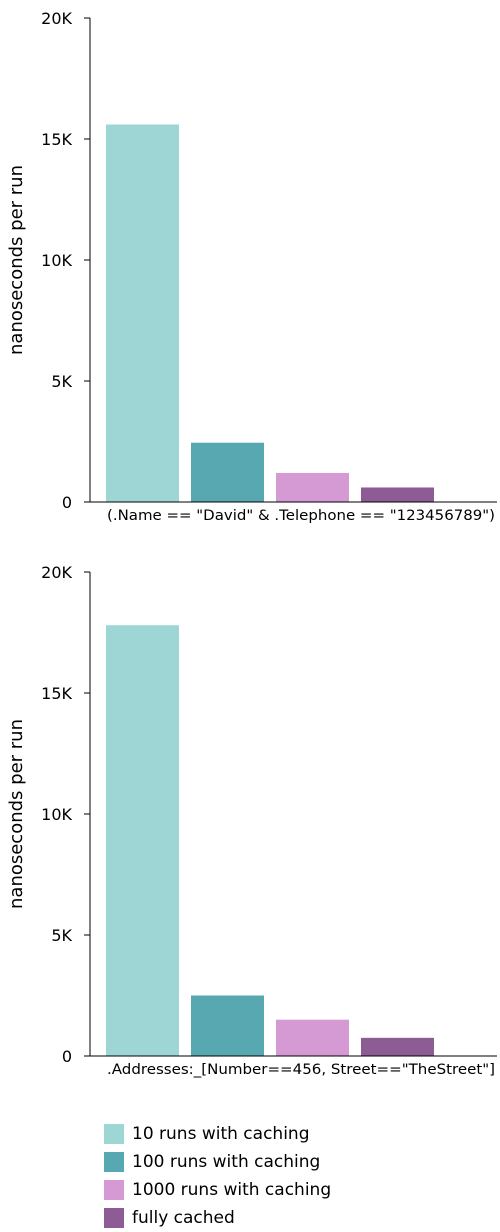 The width and height of the screenshot is (500, 1232). I want to click on legend-item-10-runs: 10 runs with caching, so click(299, 1134).